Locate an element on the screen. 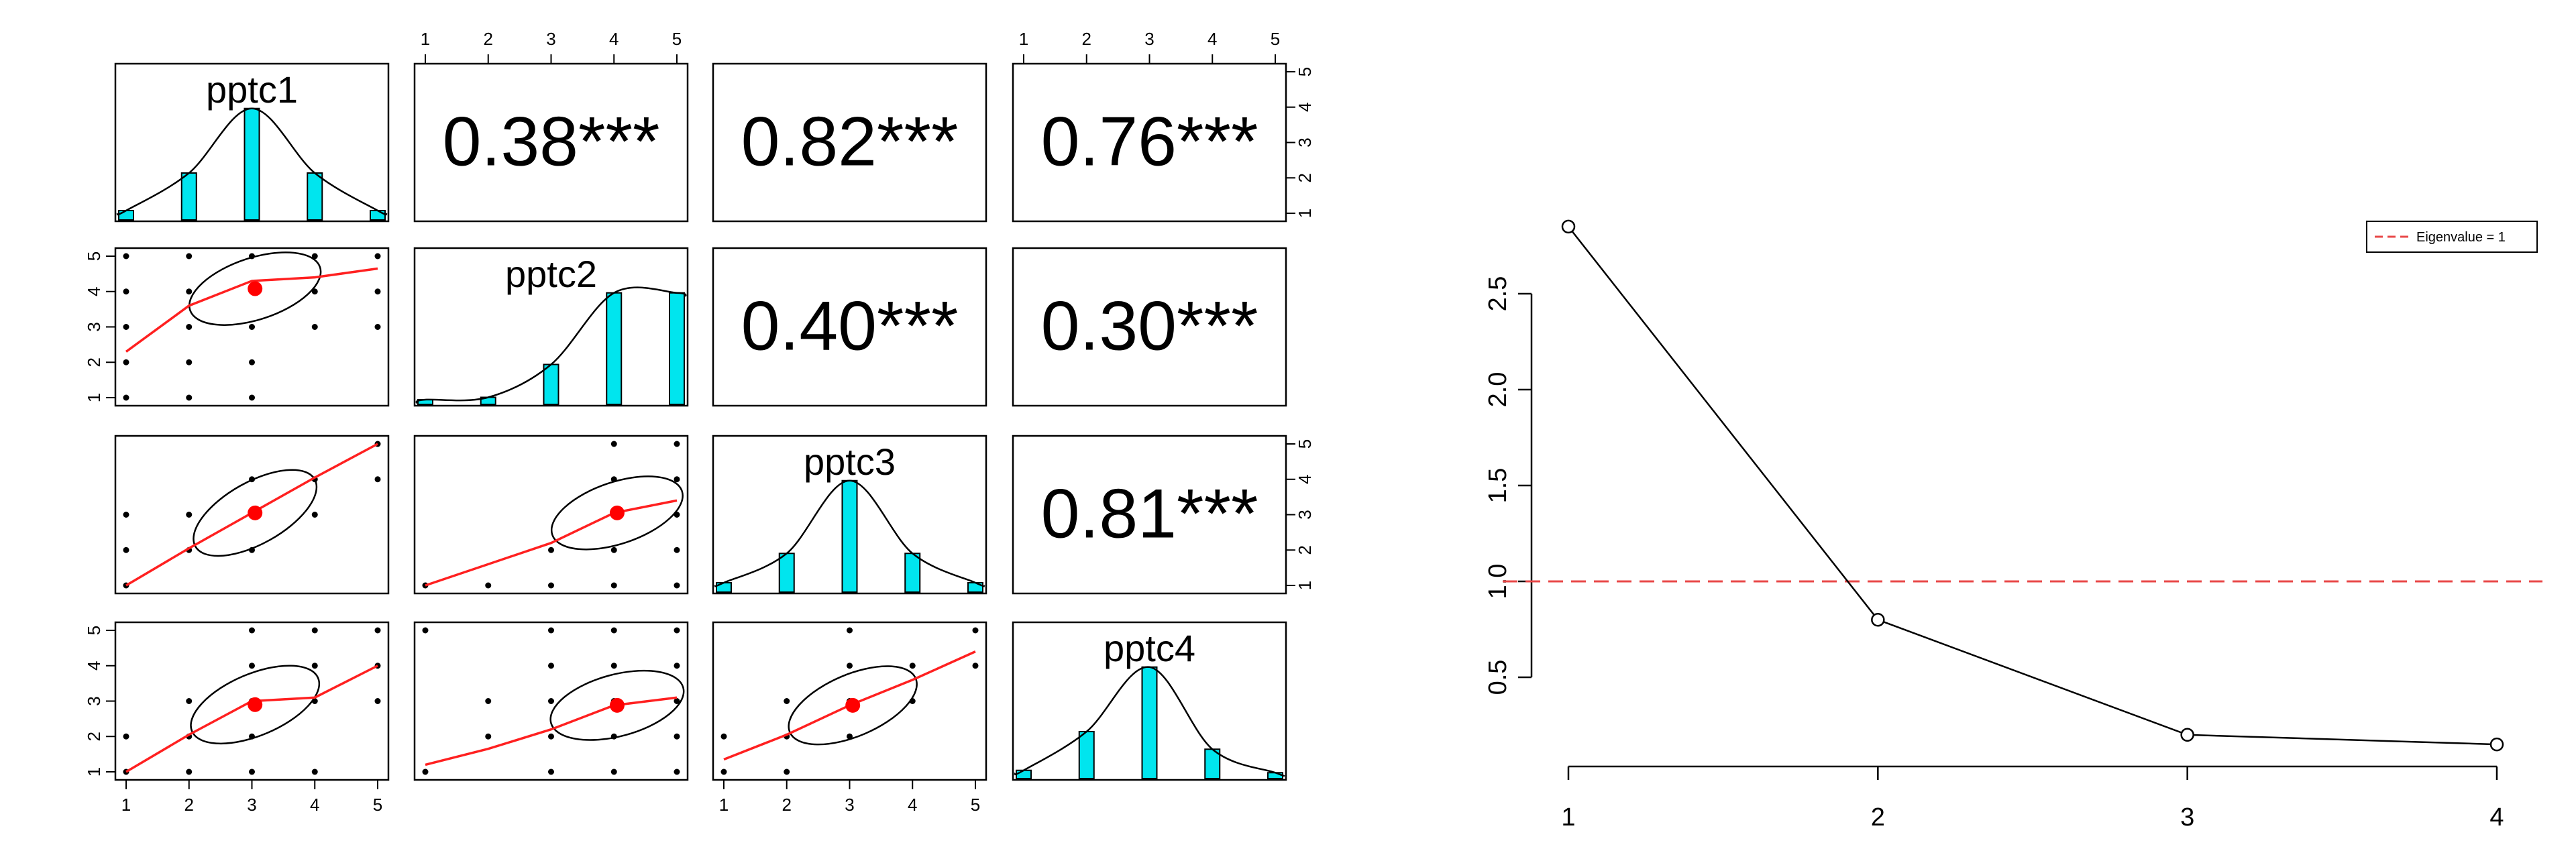 This screenshot has width=2576, height=857. mean-point is located at coordinates (617, 705).